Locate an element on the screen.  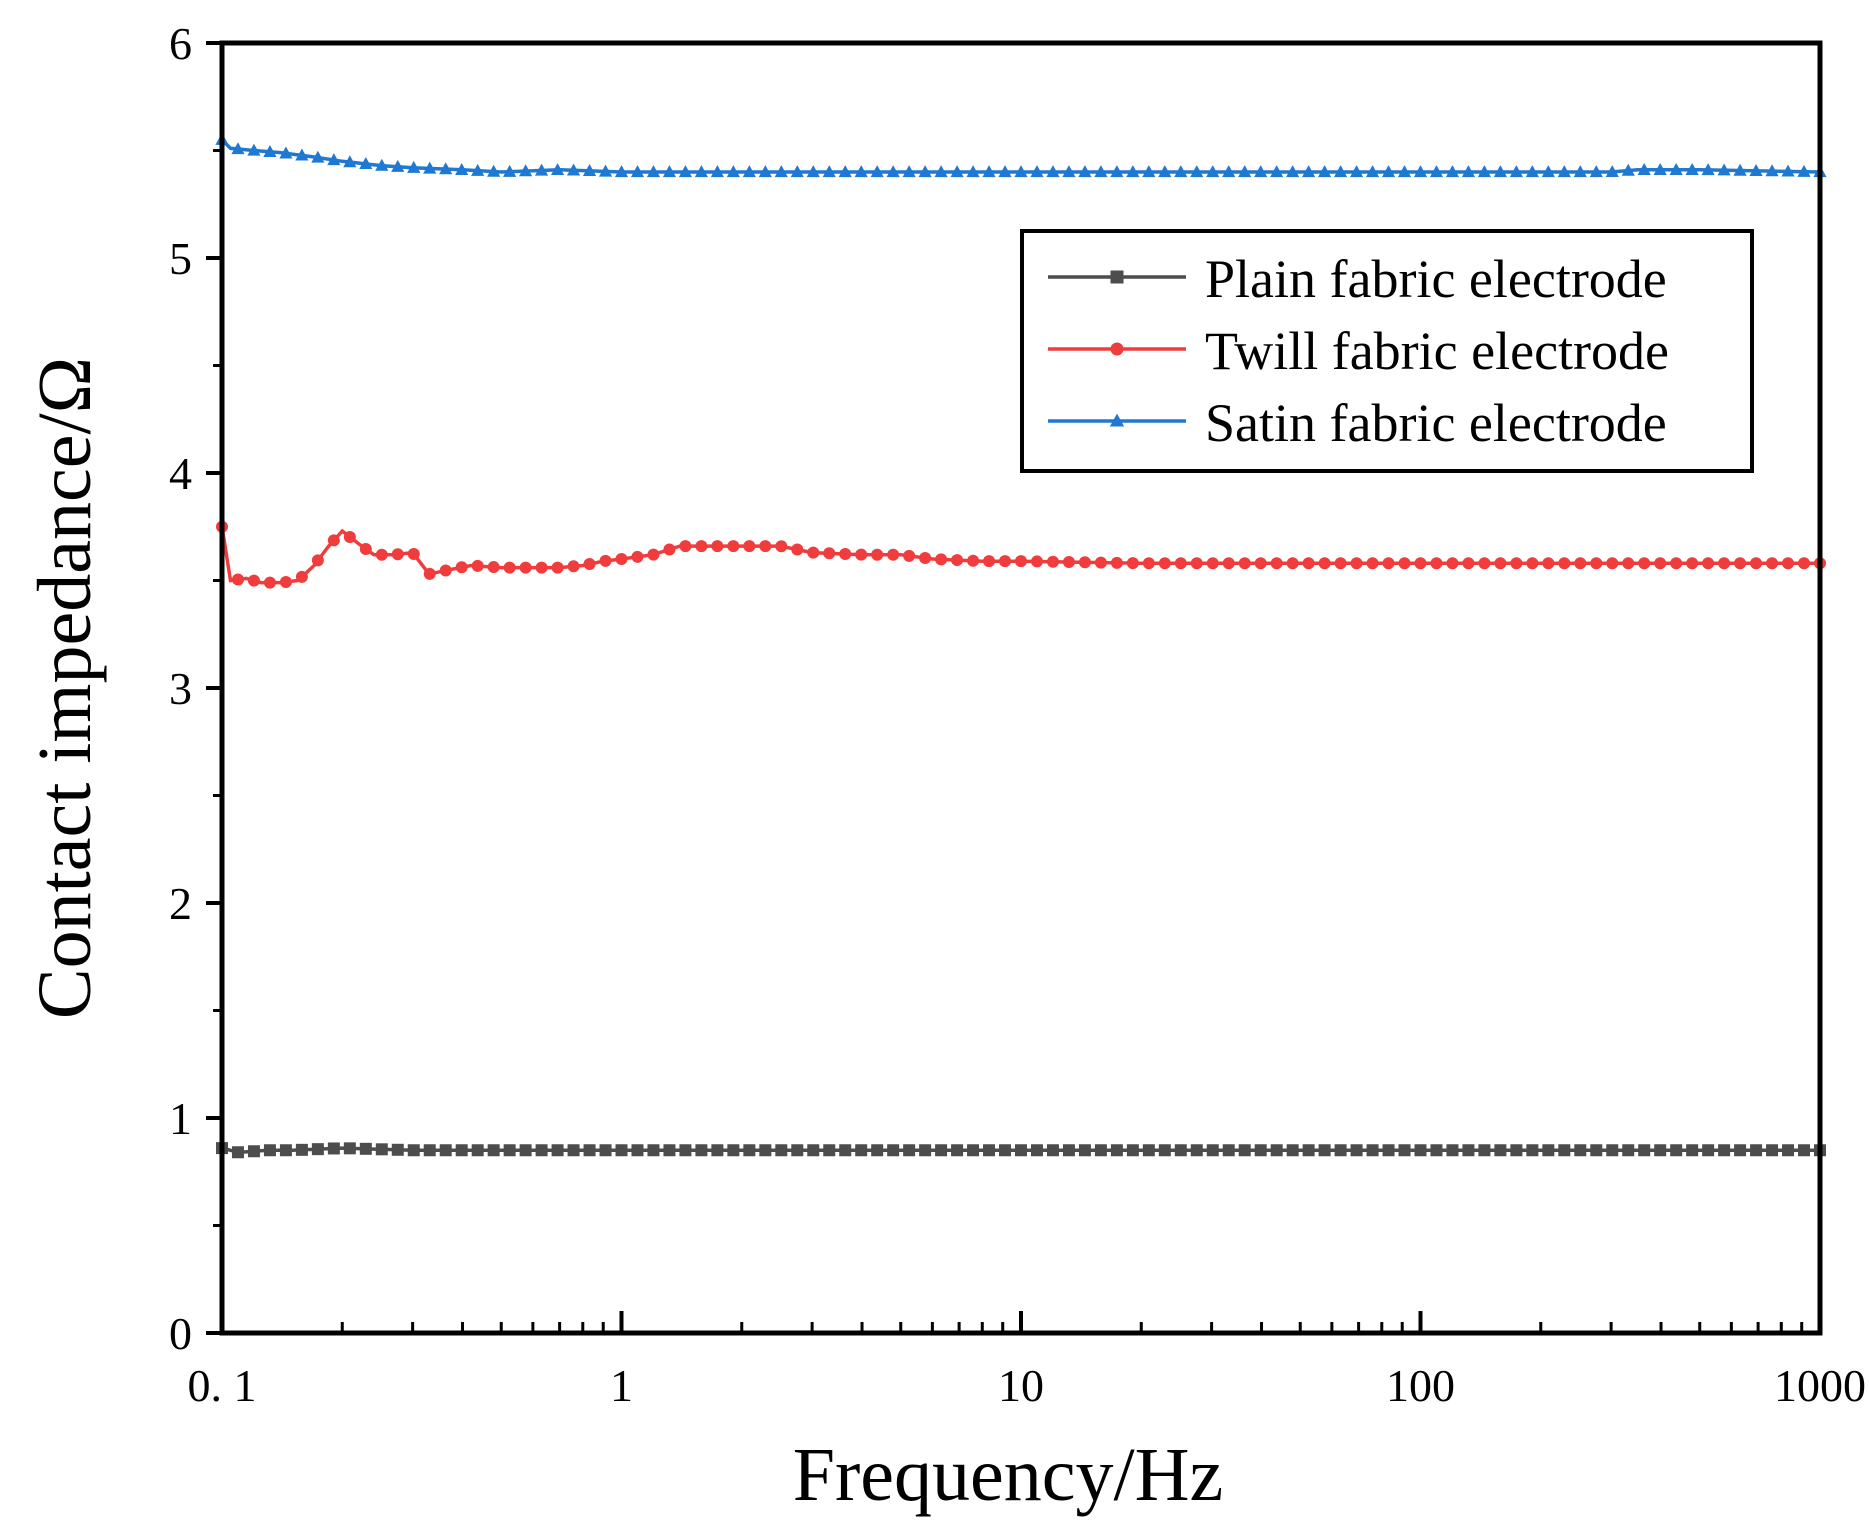
y-tick-label: 4 is located at coordinates (180, 473).